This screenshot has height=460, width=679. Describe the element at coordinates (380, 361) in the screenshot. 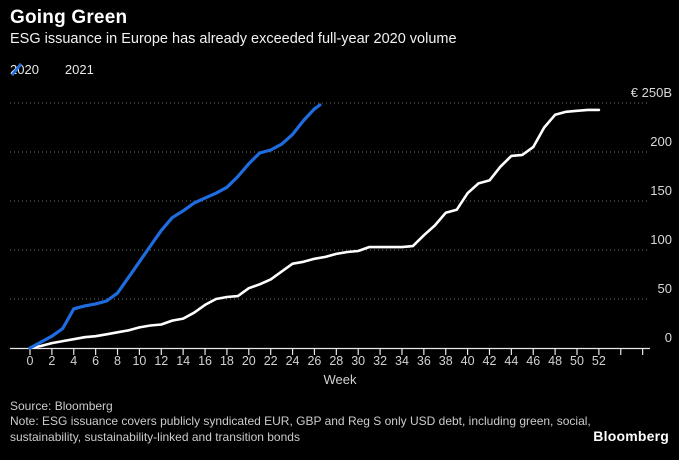

I see `x-tick-label: 32` at that location.